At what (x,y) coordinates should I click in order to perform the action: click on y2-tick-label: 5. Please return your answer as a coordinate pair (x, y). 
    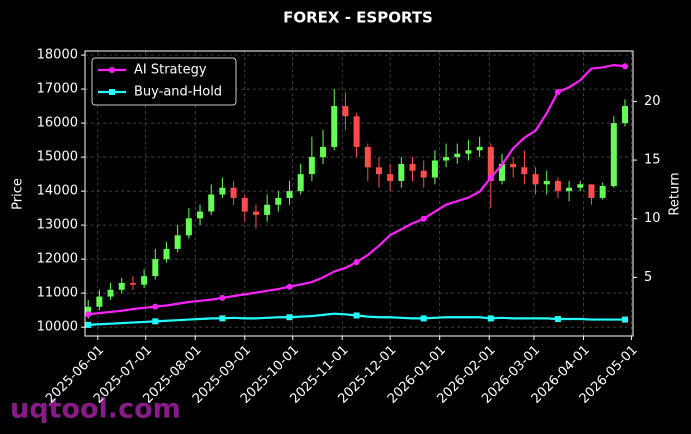
    Looking at the image, I should click on (648, 277).